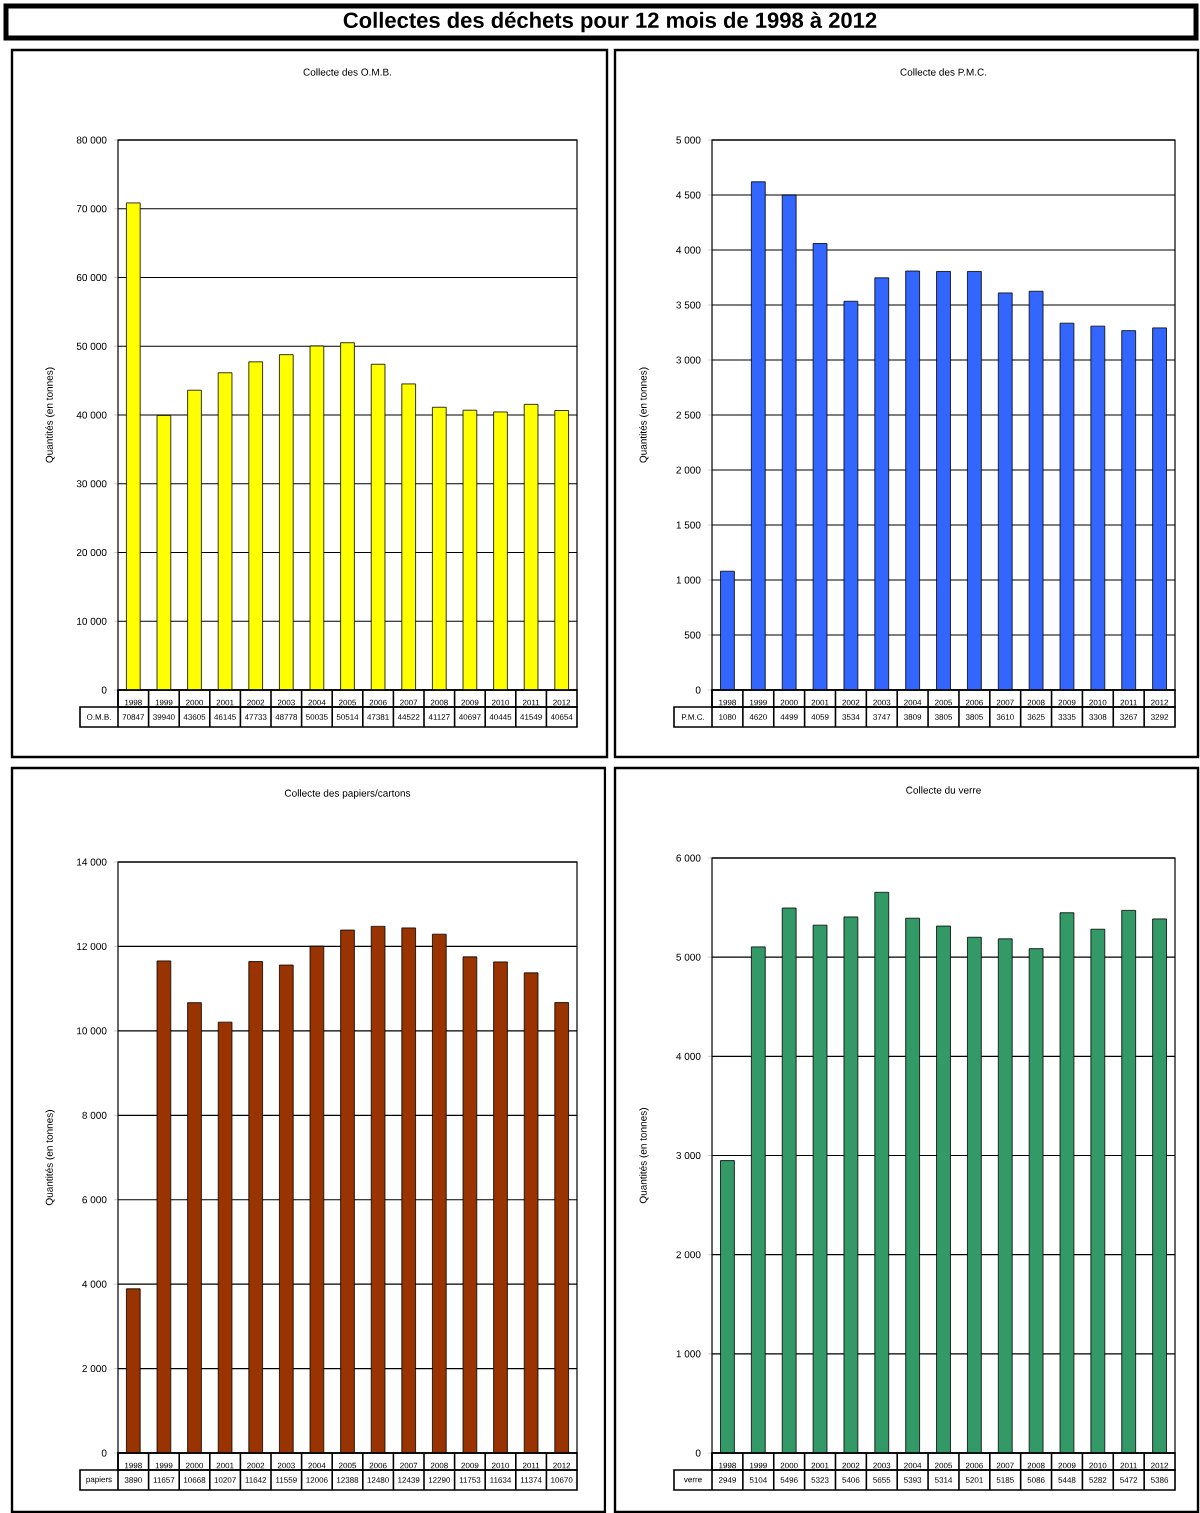 The width and height of the screenshot is (1200, 1513). Describe the element at coordinates (1129, 717) in the screenshot. I see `data-label: 3267` at that location.